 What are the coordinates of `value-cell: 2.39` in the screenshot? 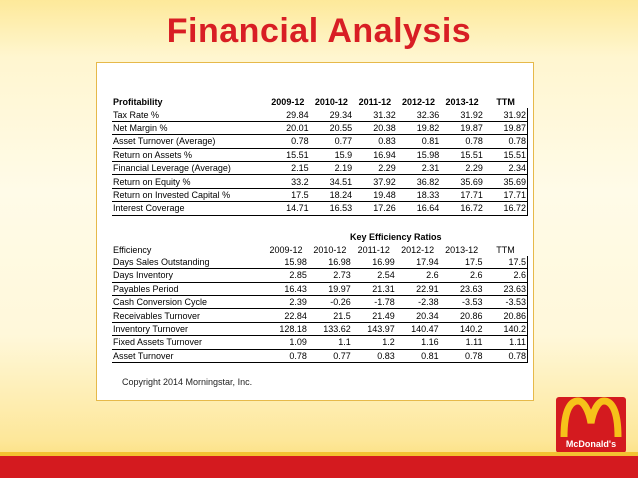 It's located at (286, 302).